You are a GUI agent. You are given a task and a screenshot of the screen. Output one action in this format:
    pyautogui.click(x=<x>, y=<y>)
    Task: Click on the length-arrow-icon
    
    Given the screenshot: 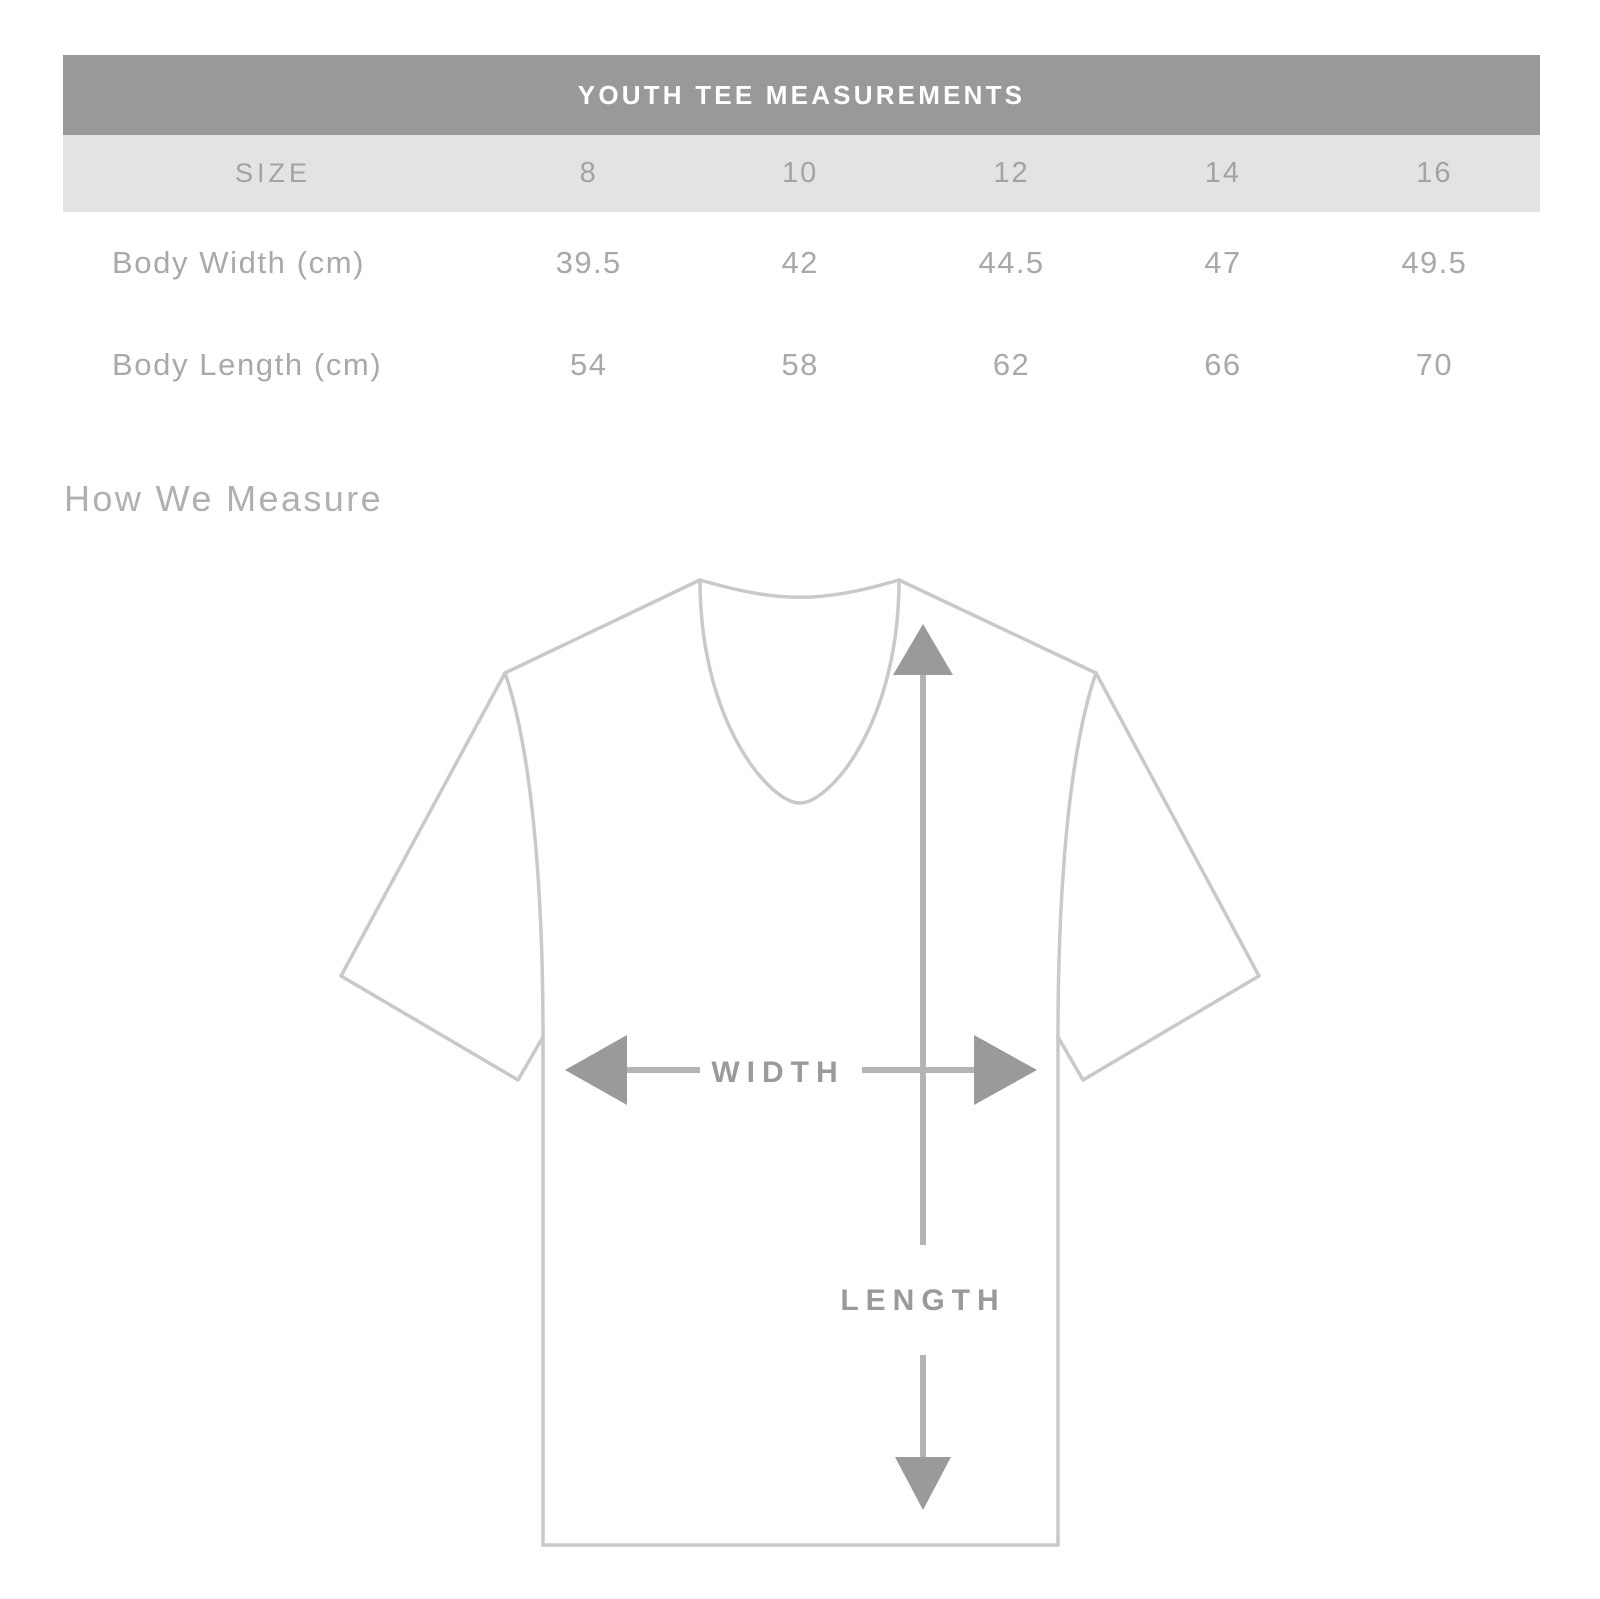 What is the action you would take?
    pyautogui.click(x=923, y=1067)
    